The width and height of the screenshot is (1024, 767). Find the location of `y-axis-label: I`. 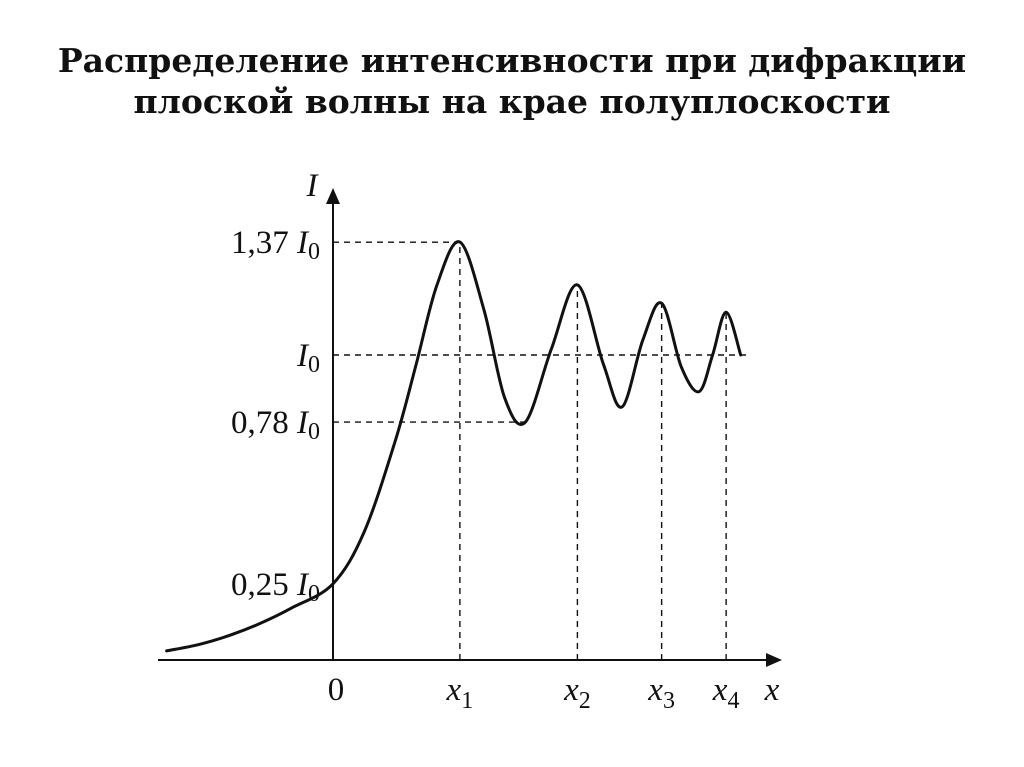

y-axis-label: I is located at coordinates (313, 186).